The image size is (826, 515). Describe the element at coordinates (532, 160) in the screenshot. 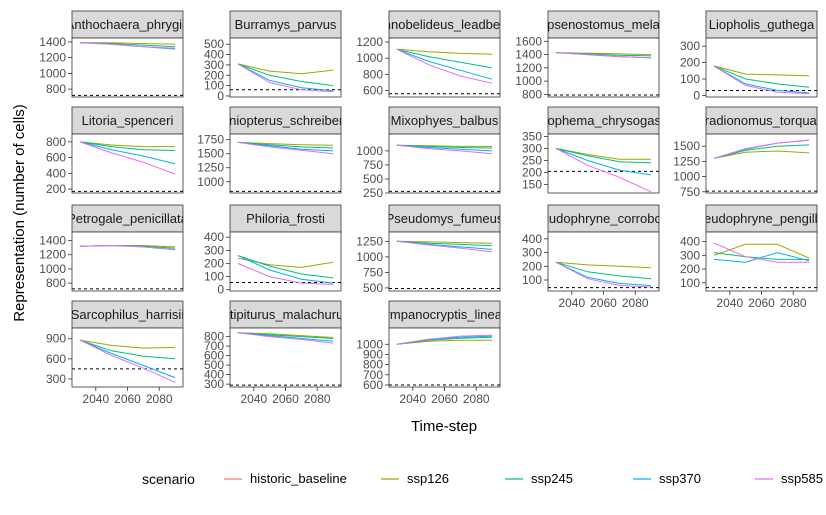

I see `y-tick-label: 250` at that location.